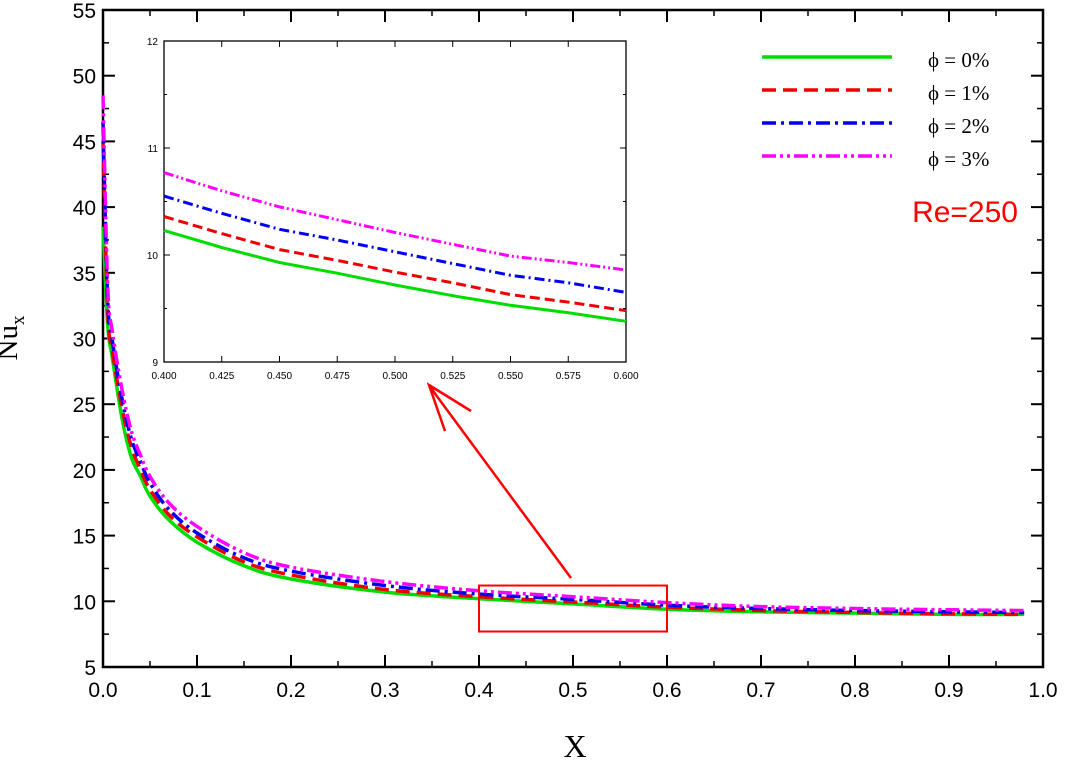 Image resolution: width=1065 pixels, height=762 pixels. I want to click on x-tick-label: 0.4, so click(479, 690).